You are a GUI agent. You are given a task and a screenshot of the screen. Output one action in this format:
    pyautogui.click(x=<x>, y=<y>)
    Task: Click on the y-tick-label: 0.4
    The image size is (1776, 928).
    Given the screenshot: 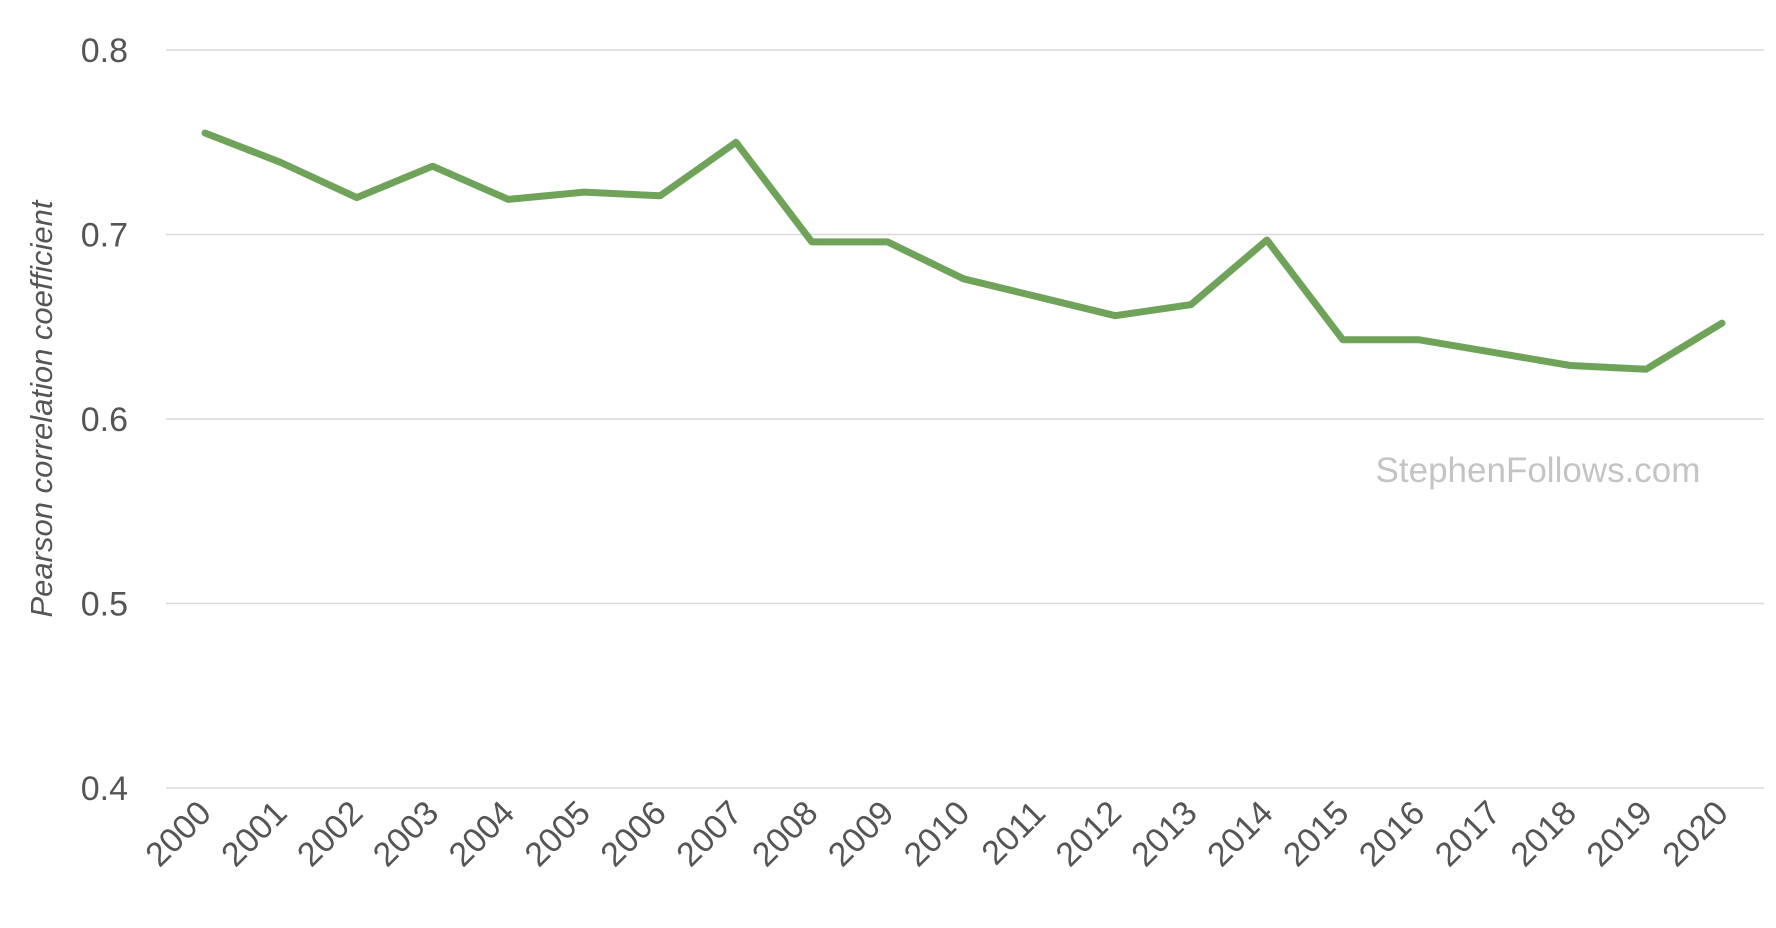 What is the action you would take?
    pyautogui.click(x=104, y=789)
    